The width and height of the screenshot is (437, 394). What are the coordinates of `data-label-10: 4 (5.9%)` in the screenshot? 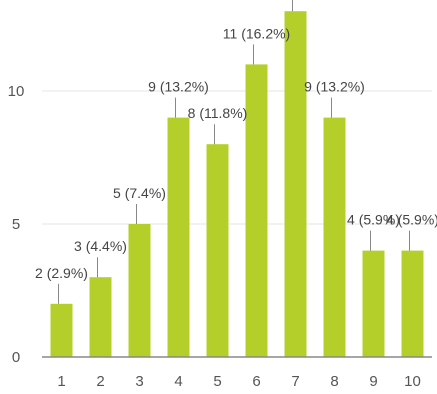 It's located at (411, 220).